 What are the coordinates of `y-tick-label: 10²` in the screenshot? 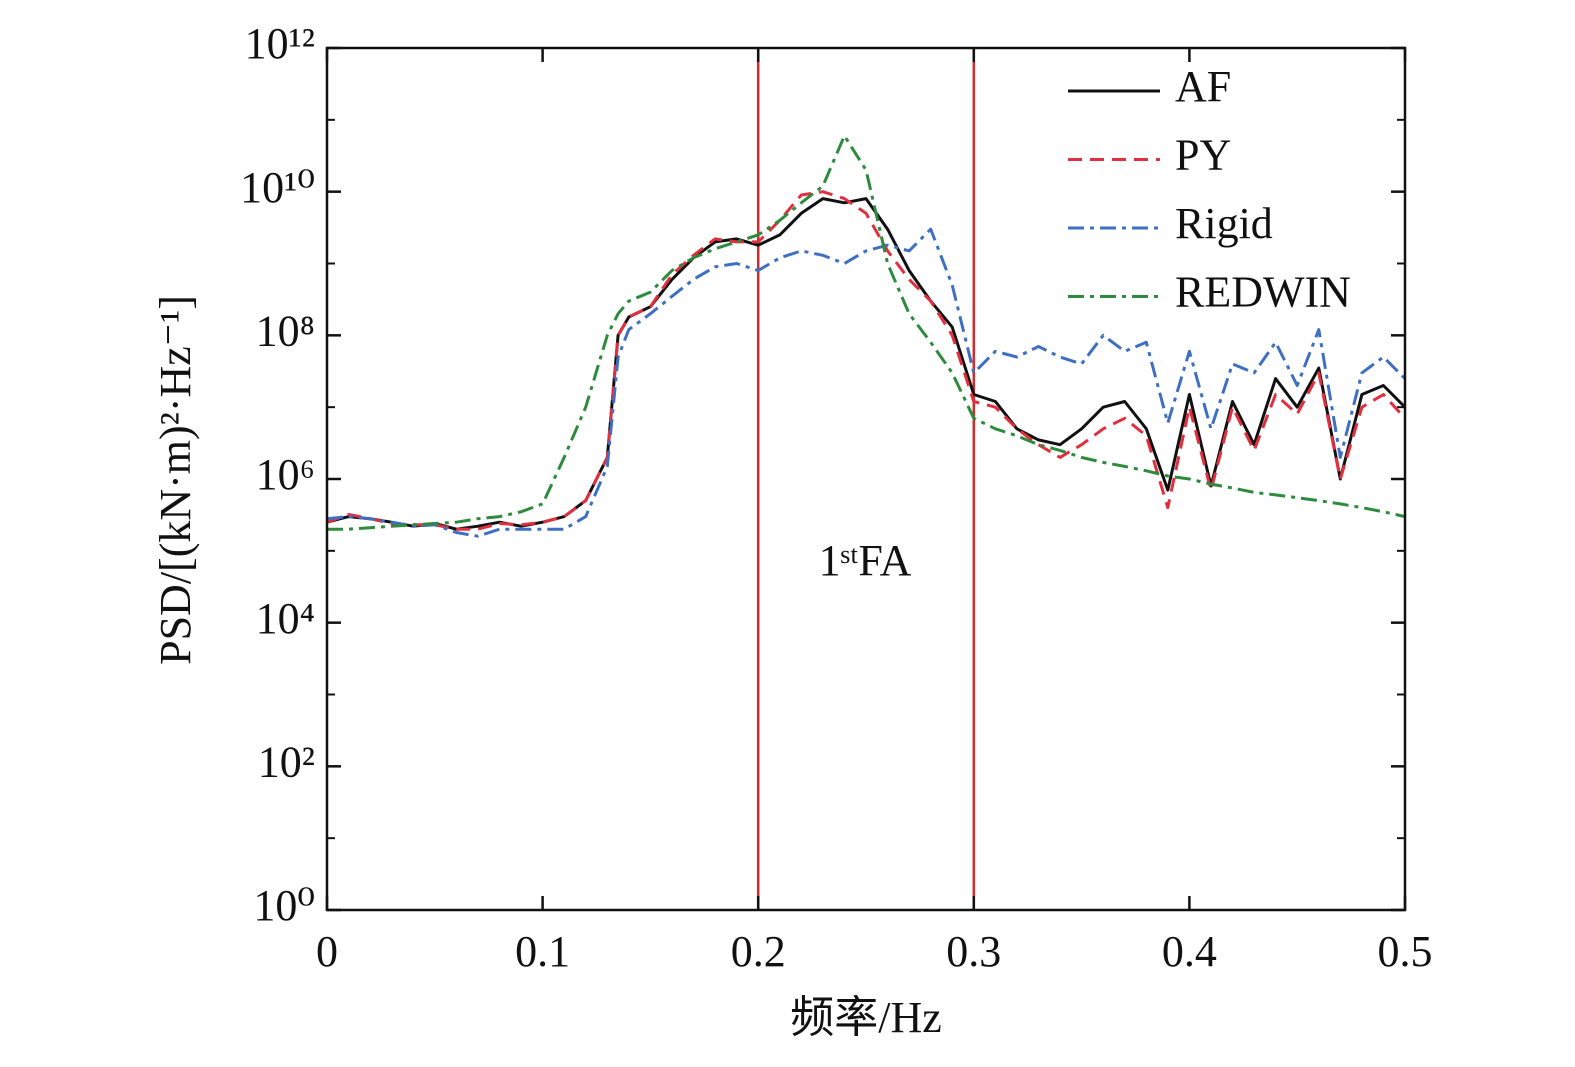 It's located at (286, 761).